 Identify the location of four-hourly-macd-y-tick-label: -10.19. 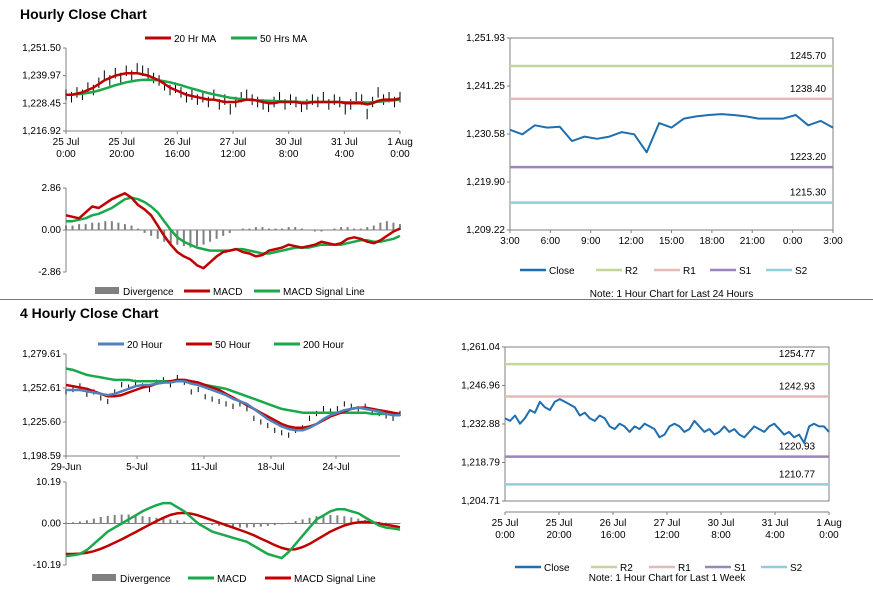
(47, 565).